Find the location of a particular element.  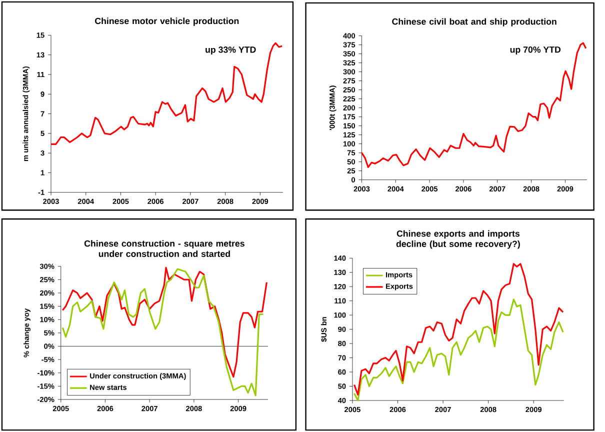

annotation: up 33% YTD is located at coordinates (231, 50).